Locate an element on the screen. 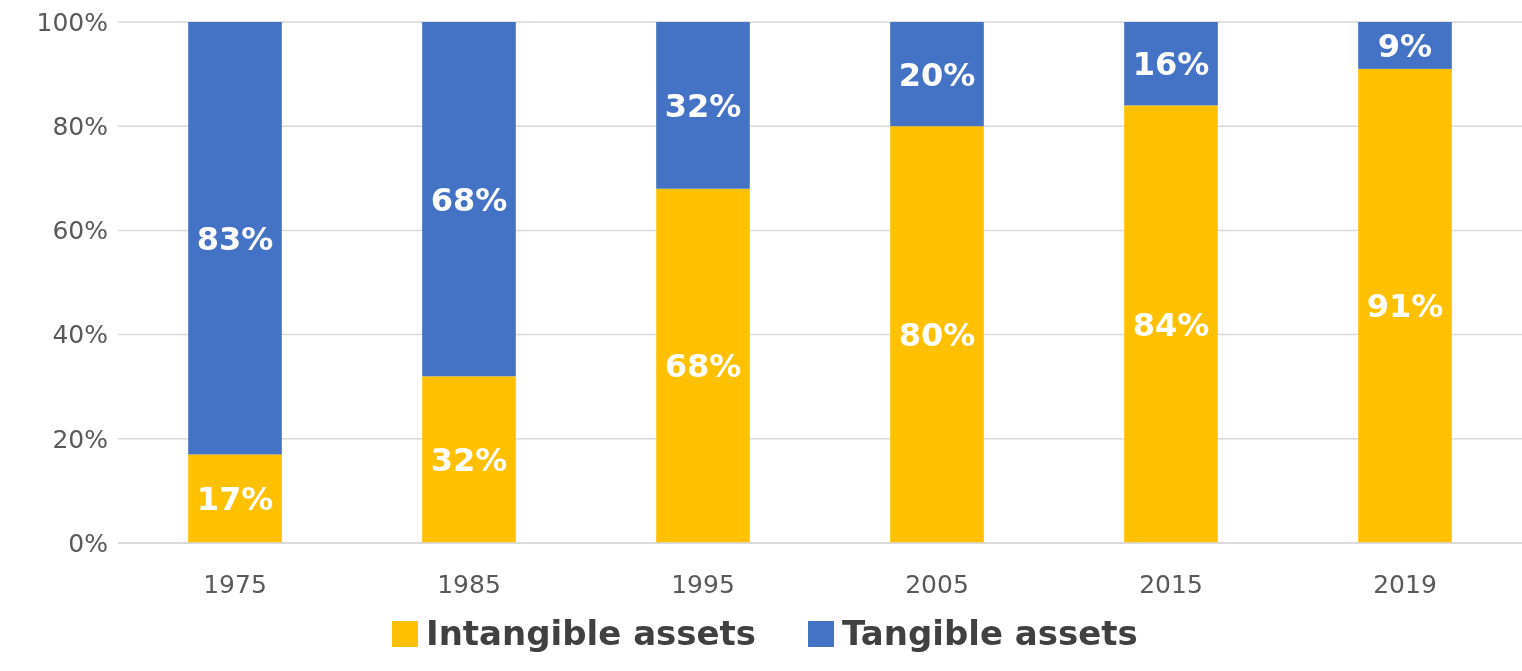 The height and width of the screenshot is (671, 1522). y-tick-label: 0% is located at coordinates (88, 543).